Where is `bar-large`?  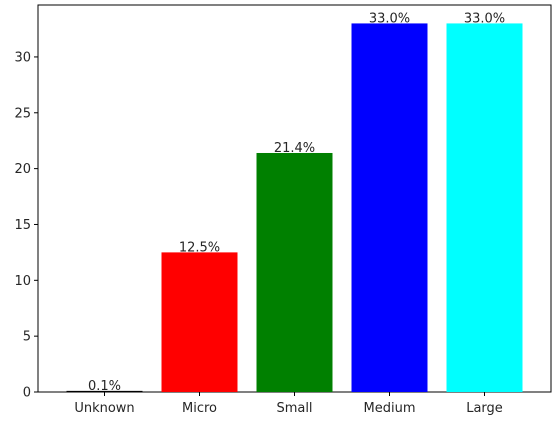 bar-large is located at coordinates (484, 208).